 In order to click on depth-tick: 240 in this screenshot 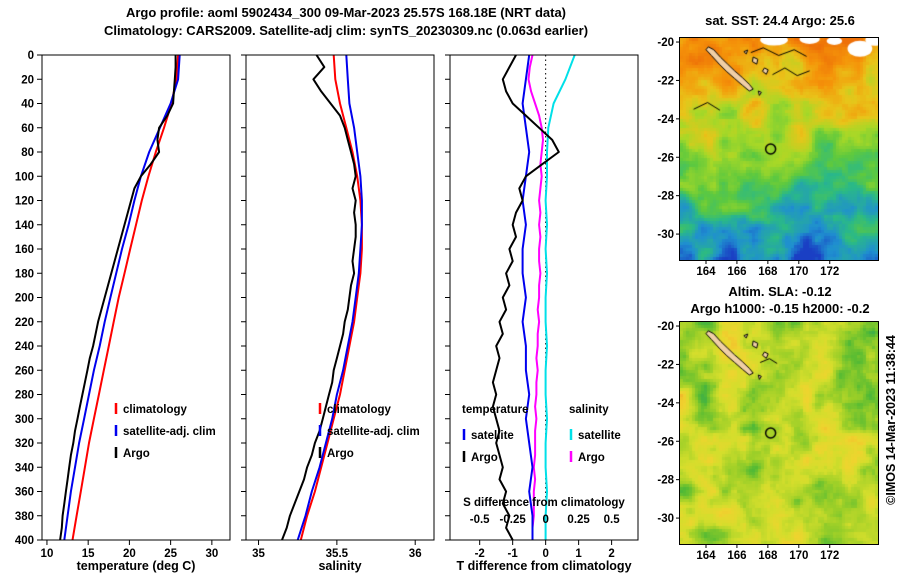, I will do `click(24, 347)`.